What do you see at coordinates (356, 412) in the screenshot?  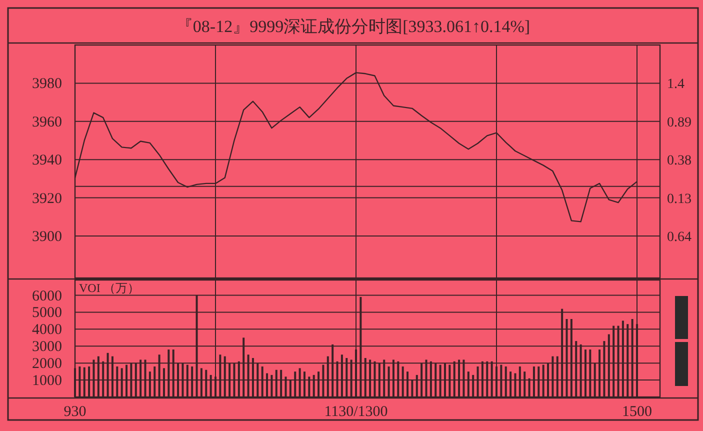 I see `x-tick-label: 1130/1300` at bounding box center [356, 412].